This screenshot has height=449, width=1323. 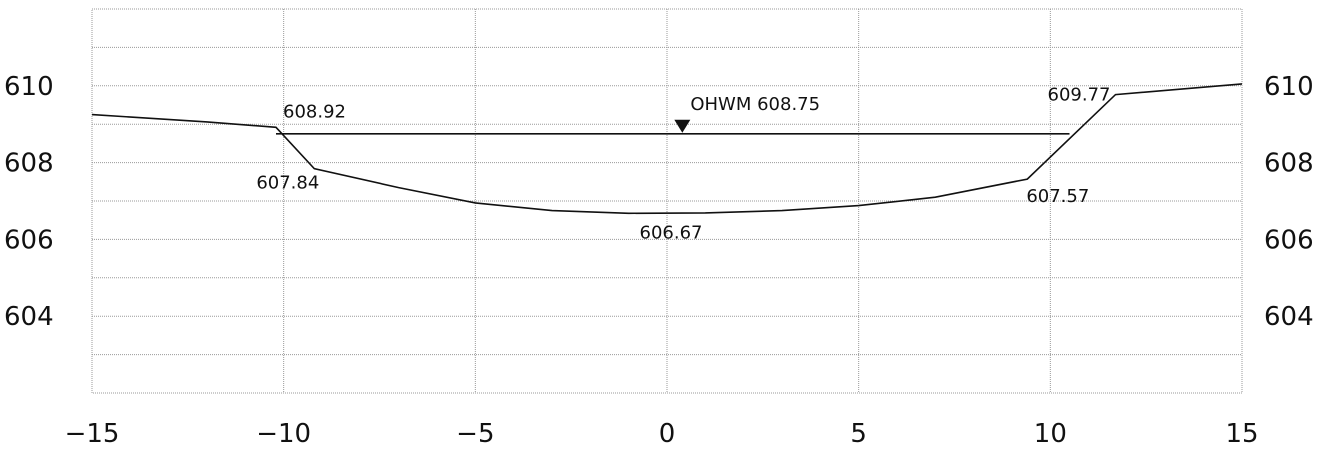 I want to click on y-tick-label-right: 608, so click(x=1289, y=164).